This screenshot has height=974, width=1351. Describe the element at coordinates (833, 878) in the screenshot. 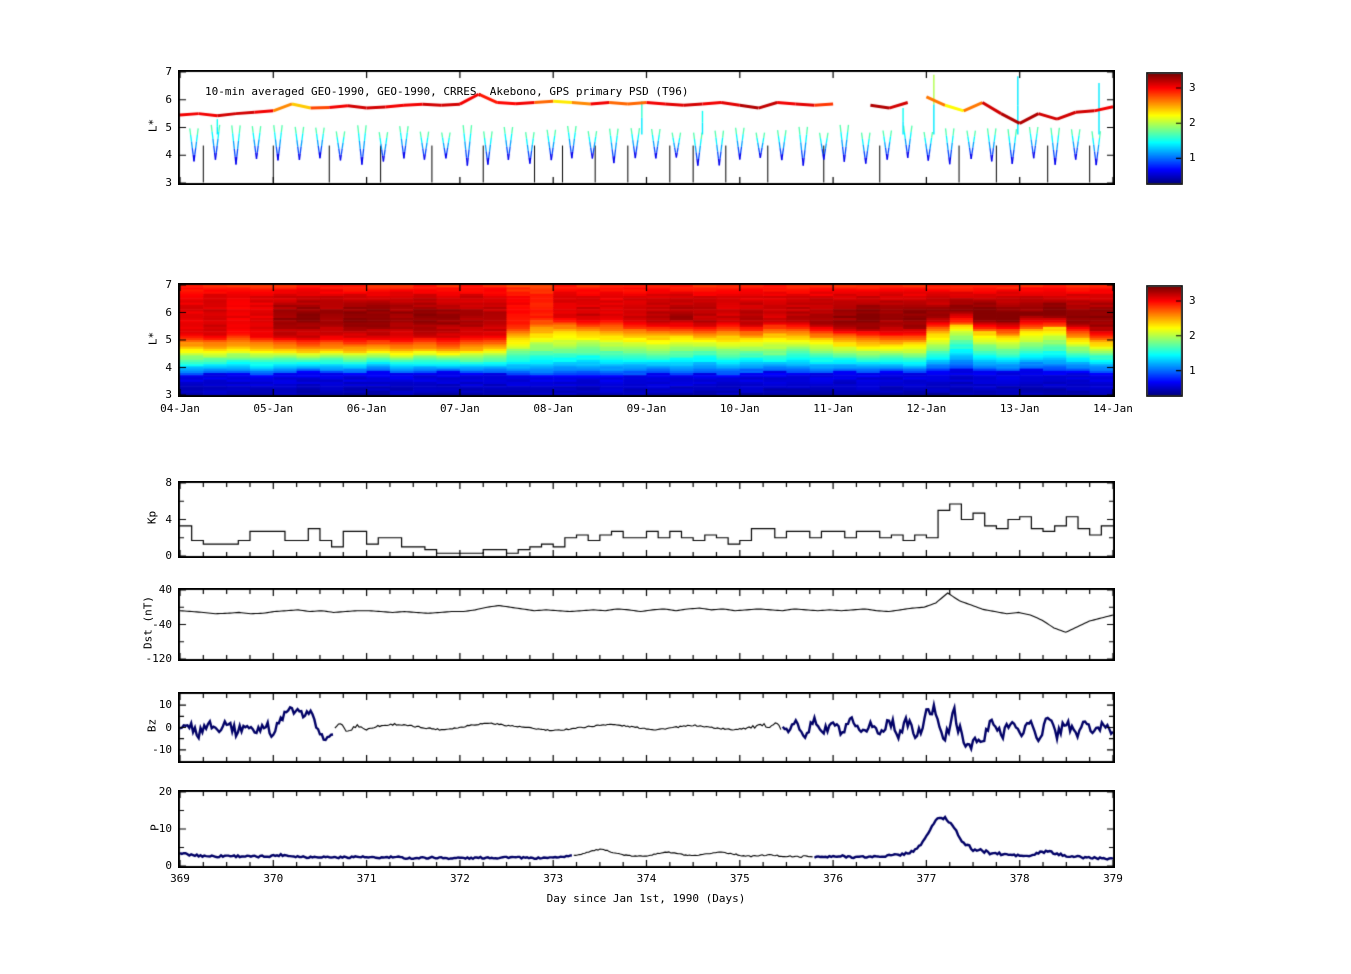

I see `x-tick-label: 376` at that location.